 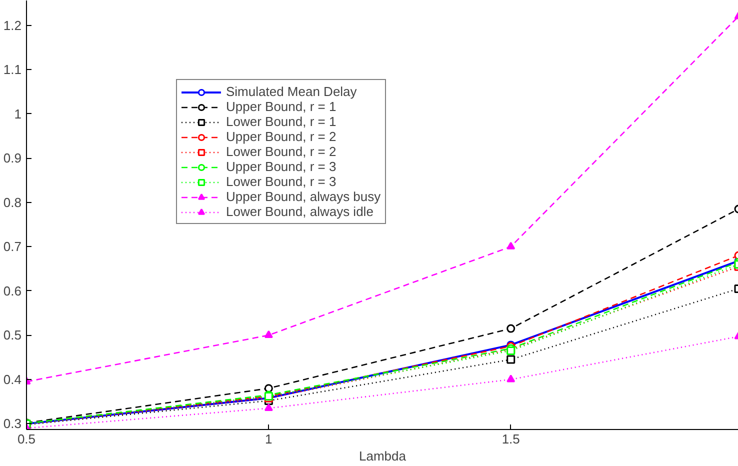 What do you see at coordinates (281, 121) in the screenshot?
I see `legend-label: Lower Bound, r = 1` at bounding box center [281, 121].